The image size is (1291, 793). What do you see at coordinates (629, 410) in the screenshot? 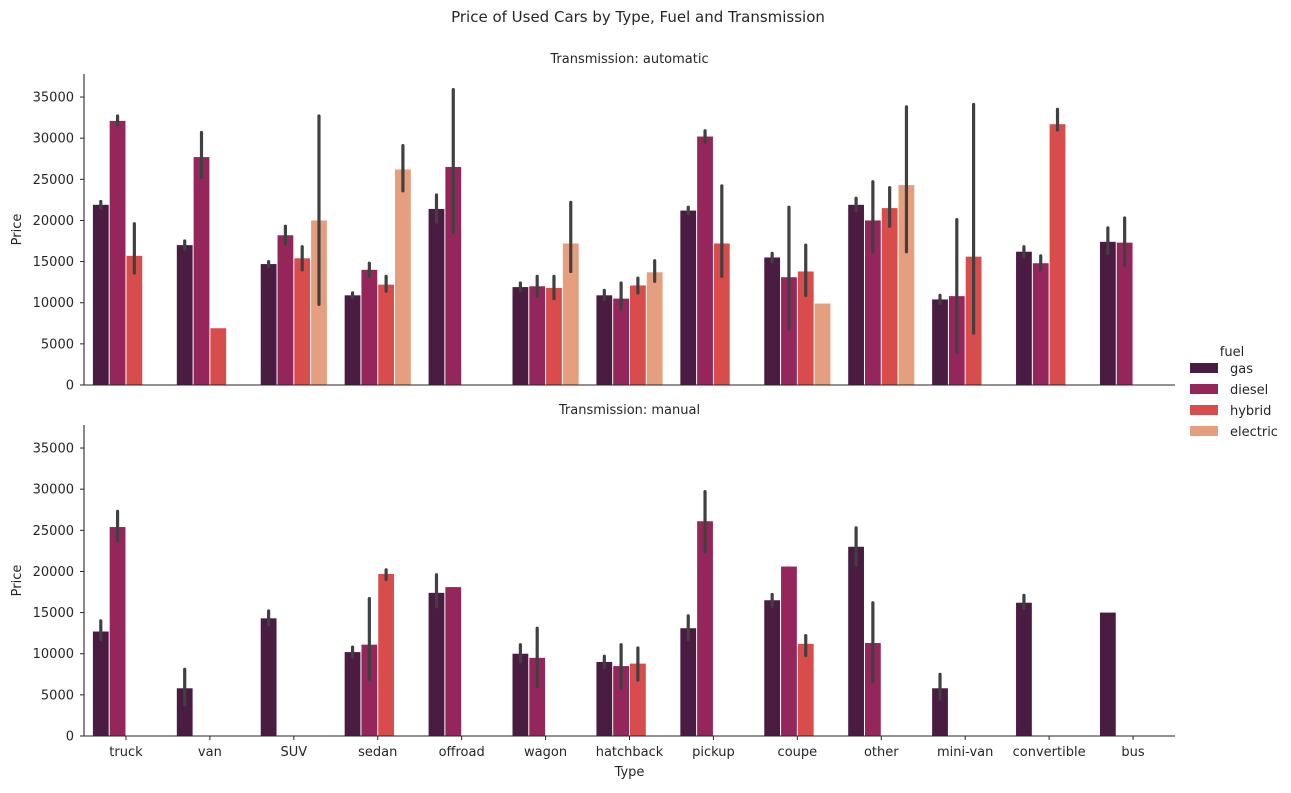
I see `panel-title: Transmission: manual` at bounding box center [629, 410].